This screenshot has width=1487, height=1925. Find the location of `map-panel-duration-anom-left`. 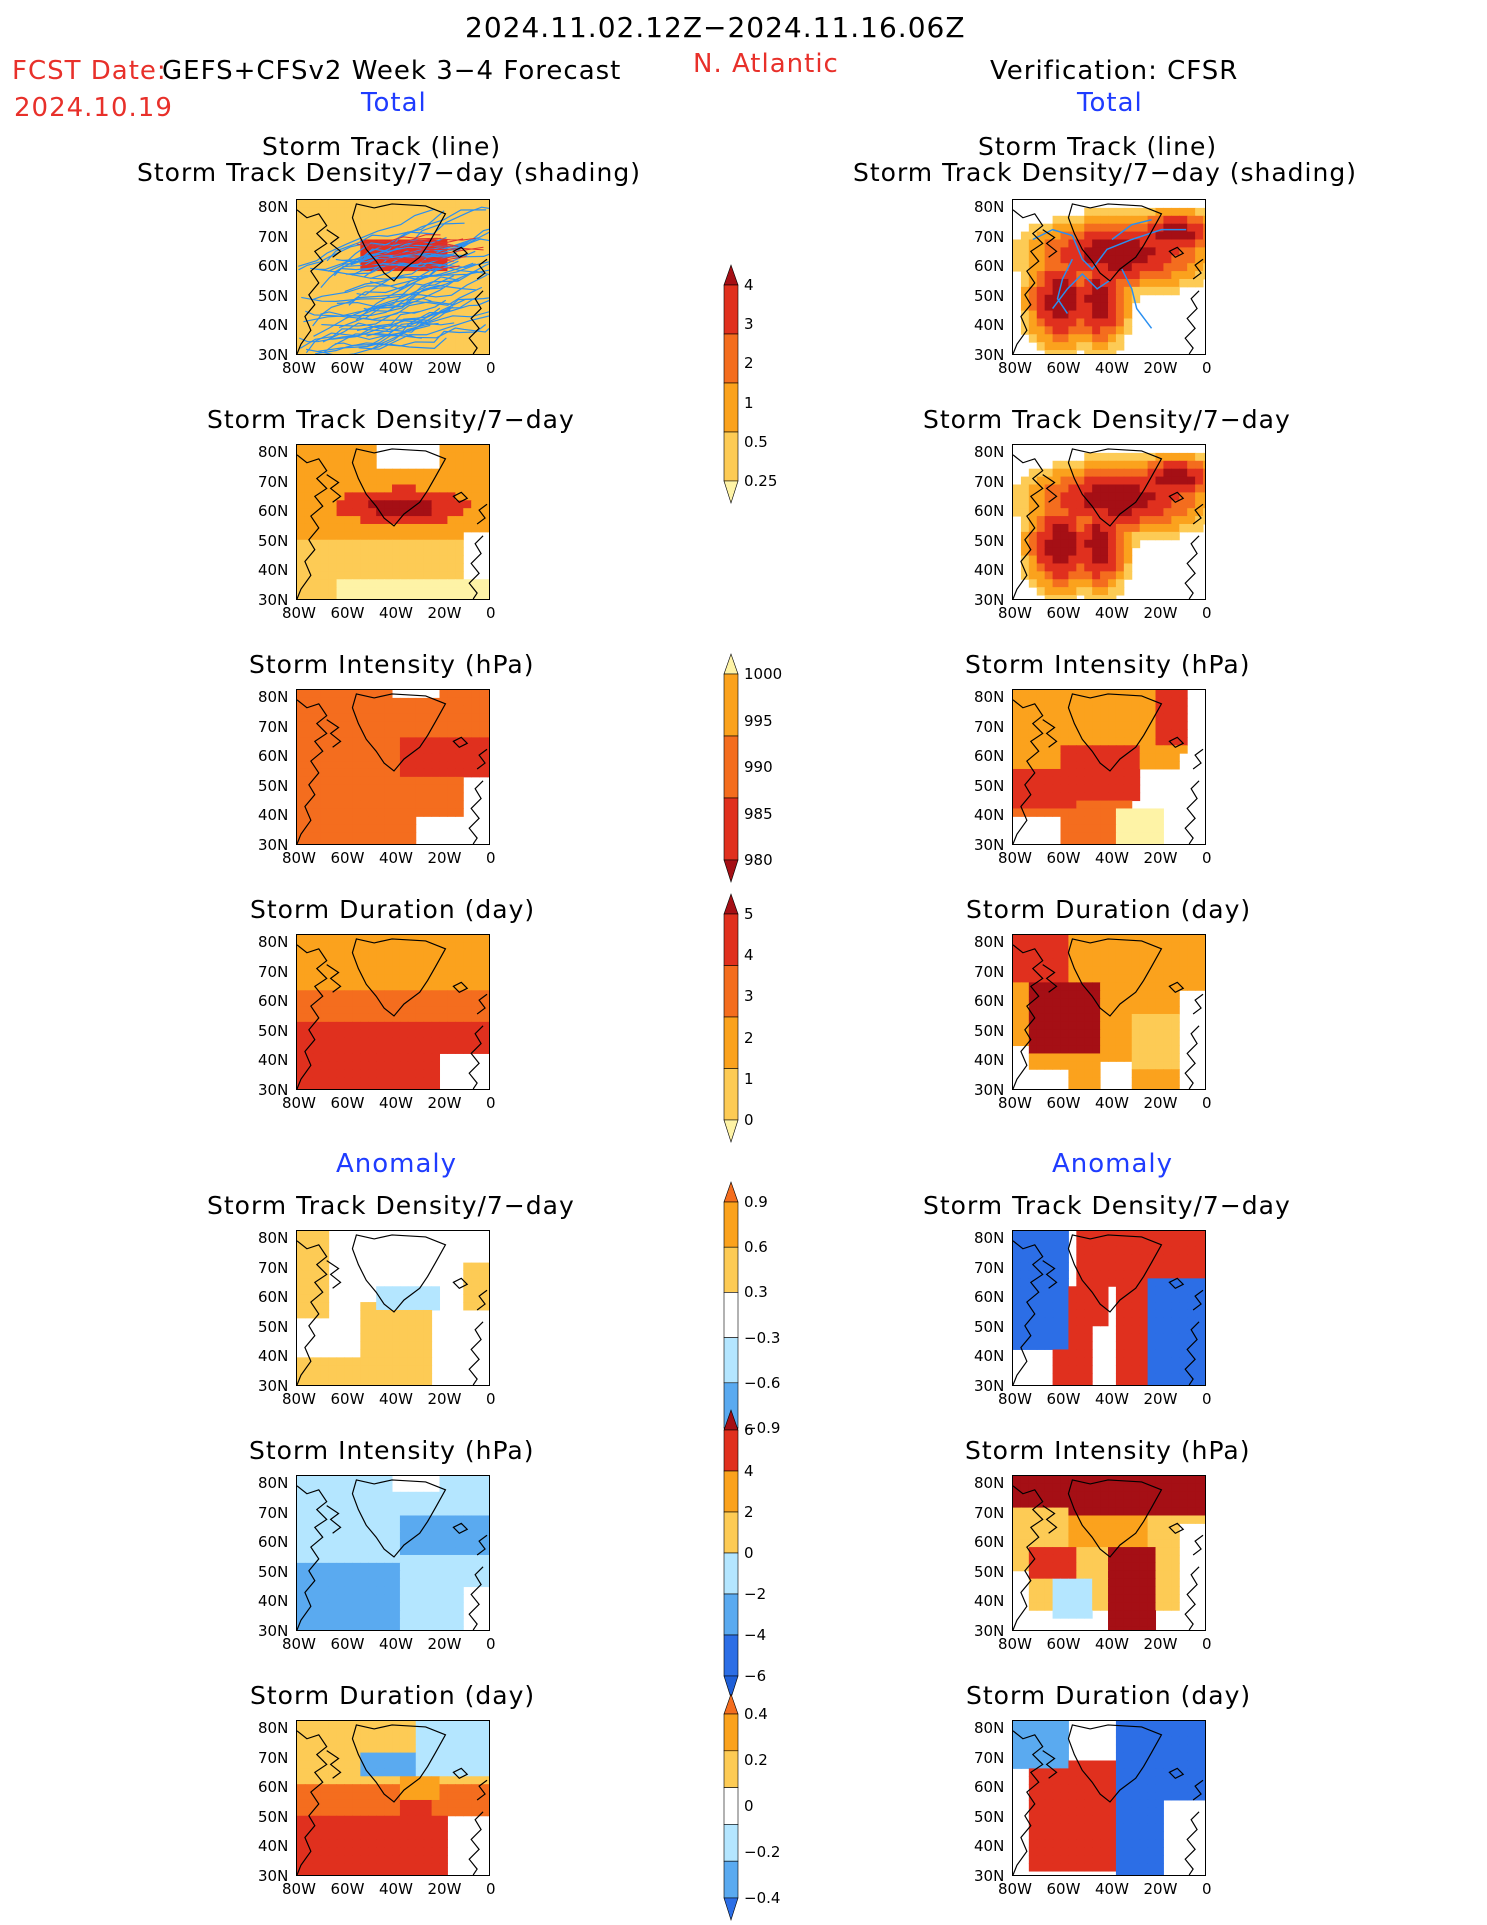

map-panel-duration-anom-left is located at coordinates (393, 1798).